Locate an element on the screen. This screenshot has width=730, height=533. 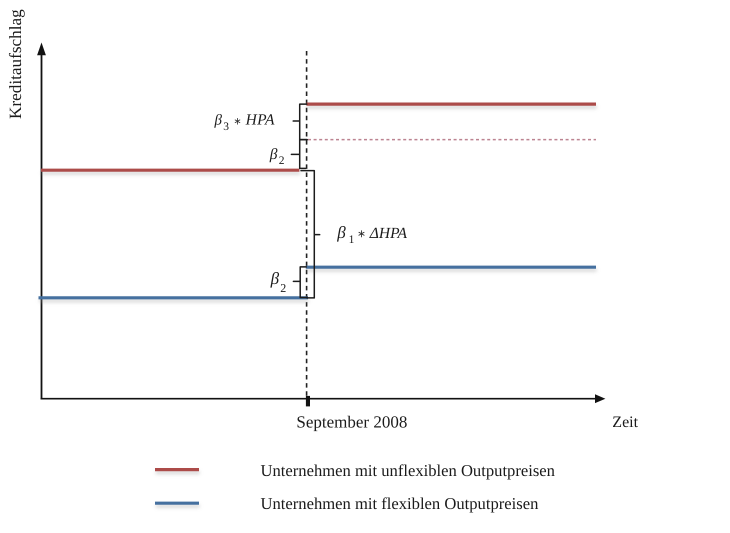
svg-text: 1 is located at coordinates (352, 240).